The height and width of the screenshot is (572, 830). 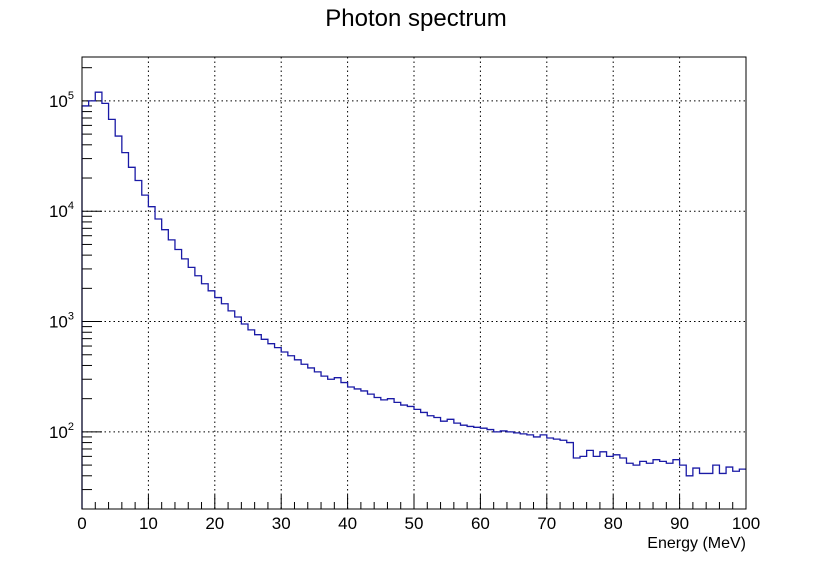 What do you see at coordinates (546, 523) in the screenshot?
I see `x-tick-label: 70` at bounding box center [546, 523].